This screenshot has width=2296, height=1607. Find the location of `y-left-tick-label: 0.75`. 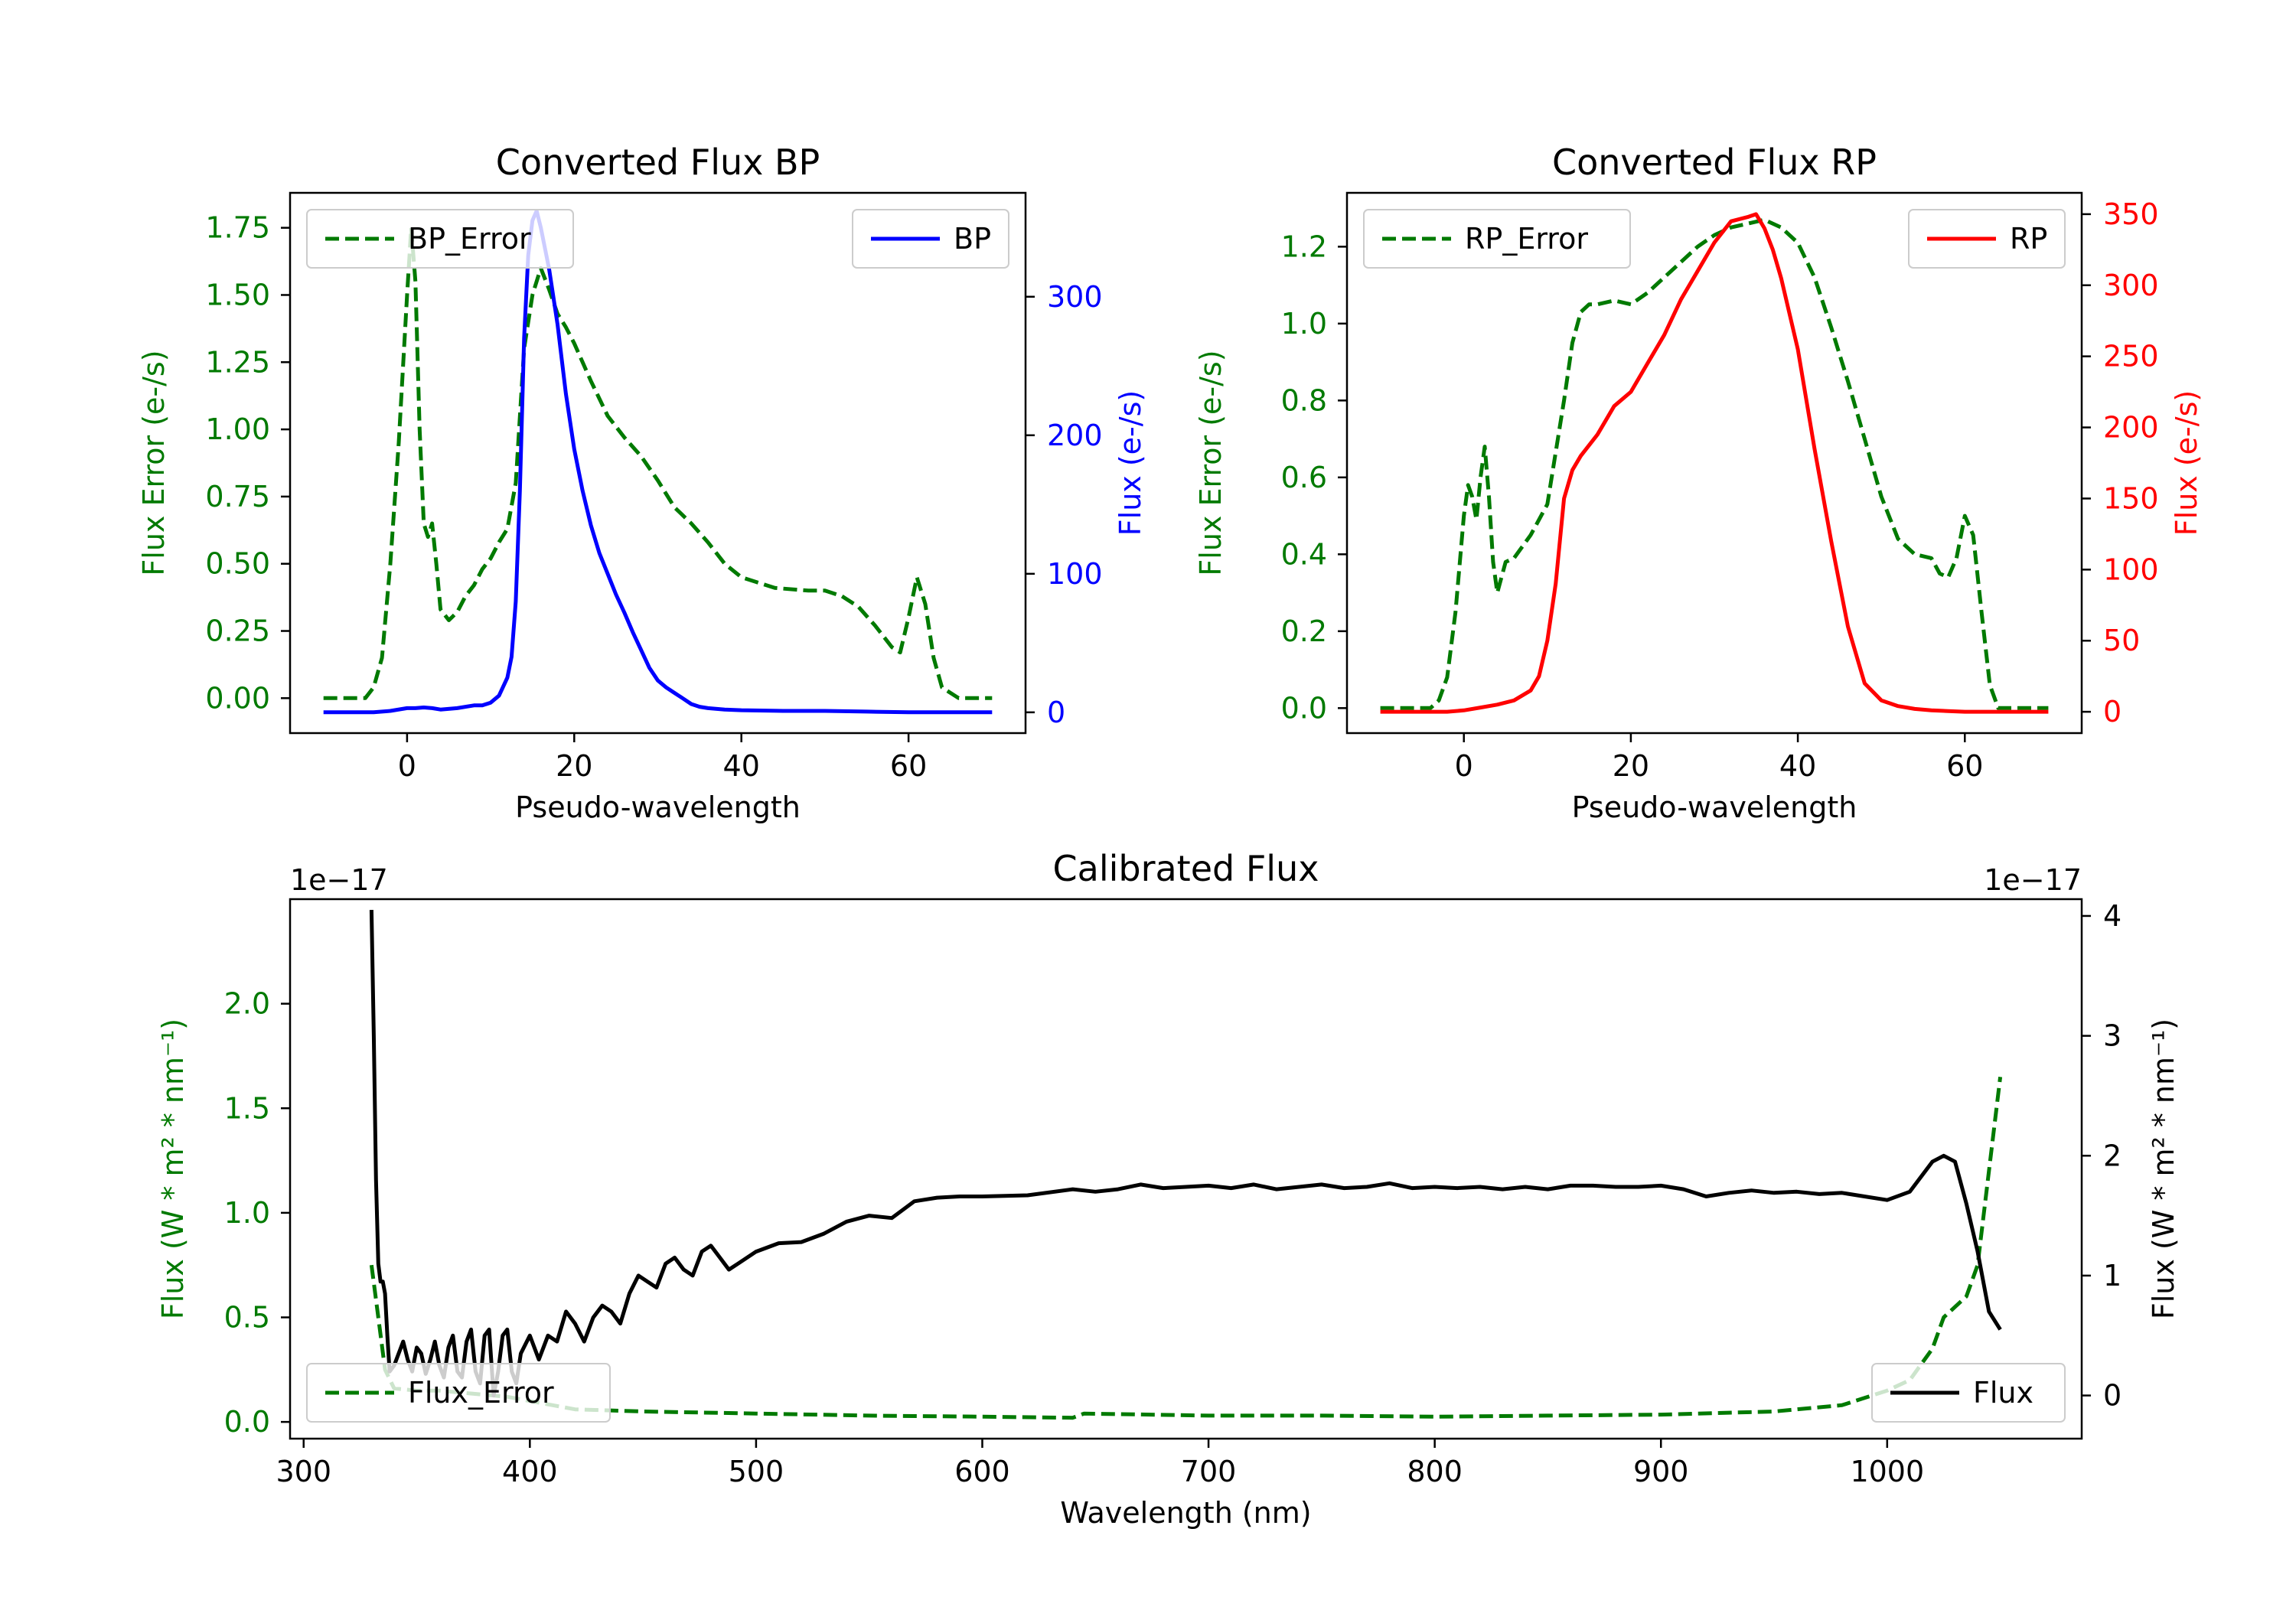

y-left-tick-label: 0.75 is located at coordinates (237, 497).